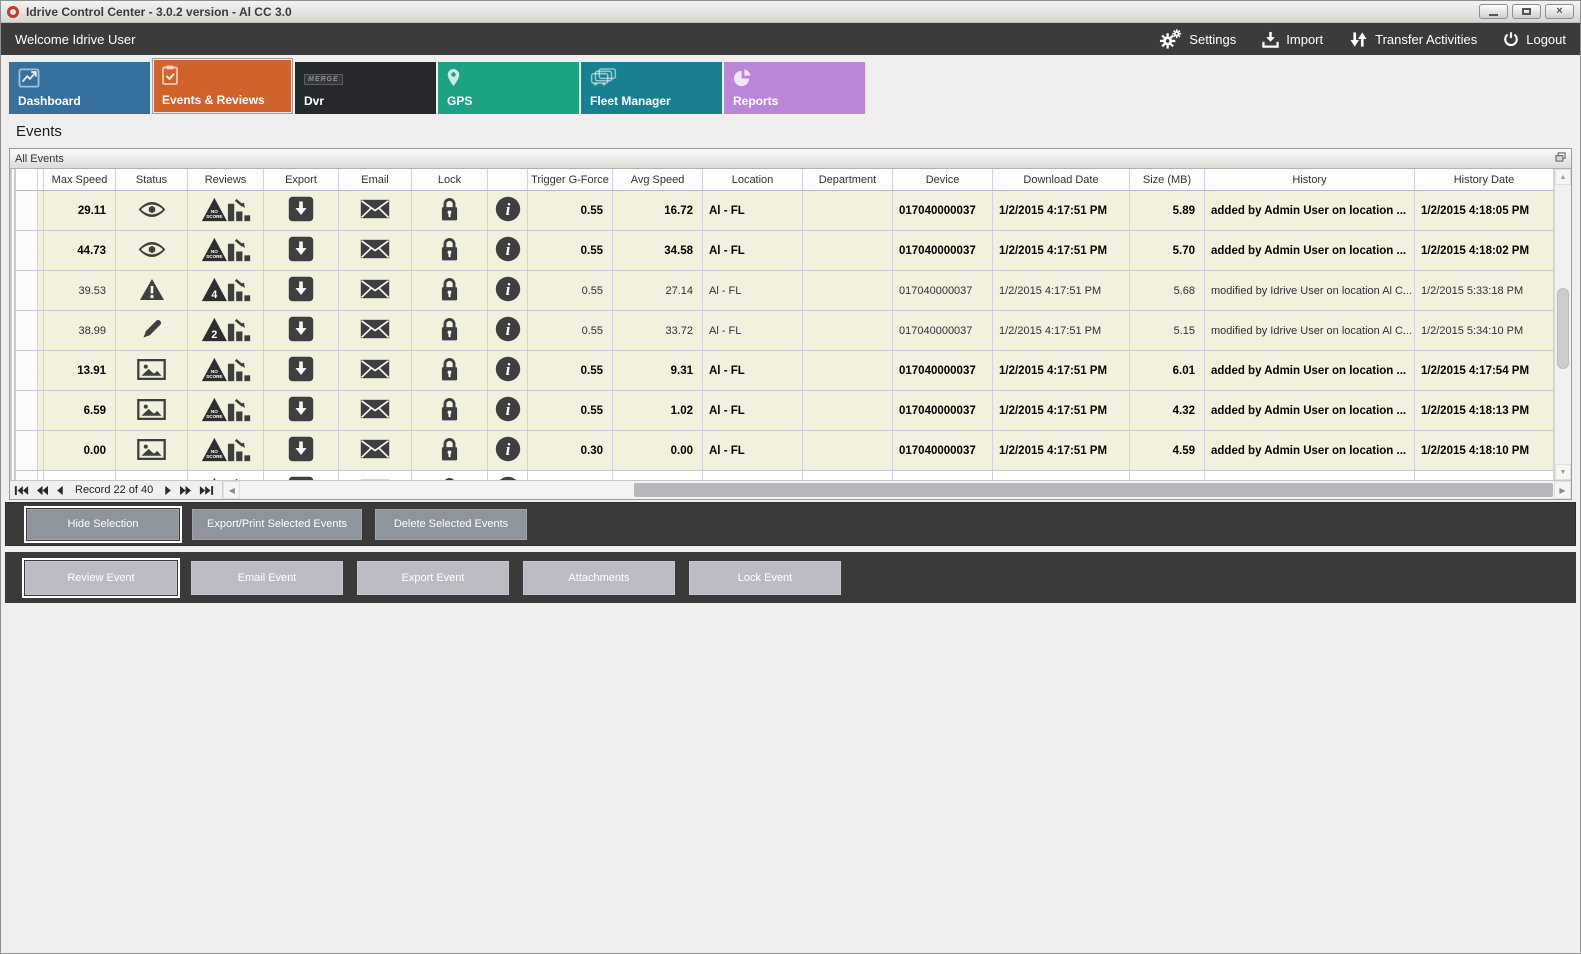  I want to click on horizontal-scroll-track, so click(897, 490).